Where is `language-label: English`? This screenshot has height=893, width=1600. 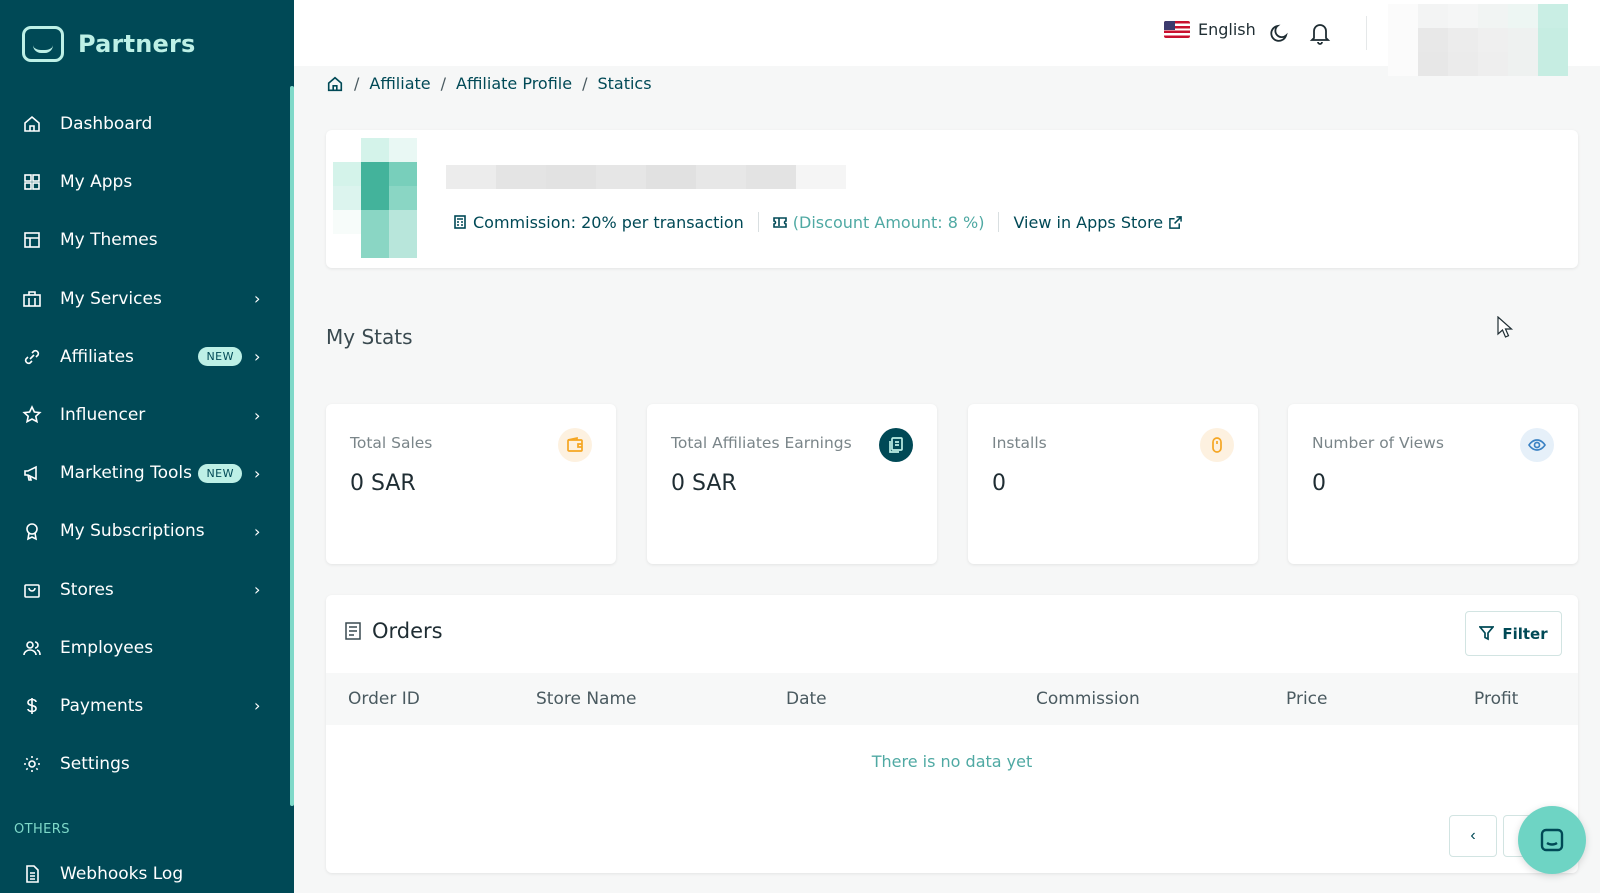 language-label: English is located at coordinates (1227, 29).